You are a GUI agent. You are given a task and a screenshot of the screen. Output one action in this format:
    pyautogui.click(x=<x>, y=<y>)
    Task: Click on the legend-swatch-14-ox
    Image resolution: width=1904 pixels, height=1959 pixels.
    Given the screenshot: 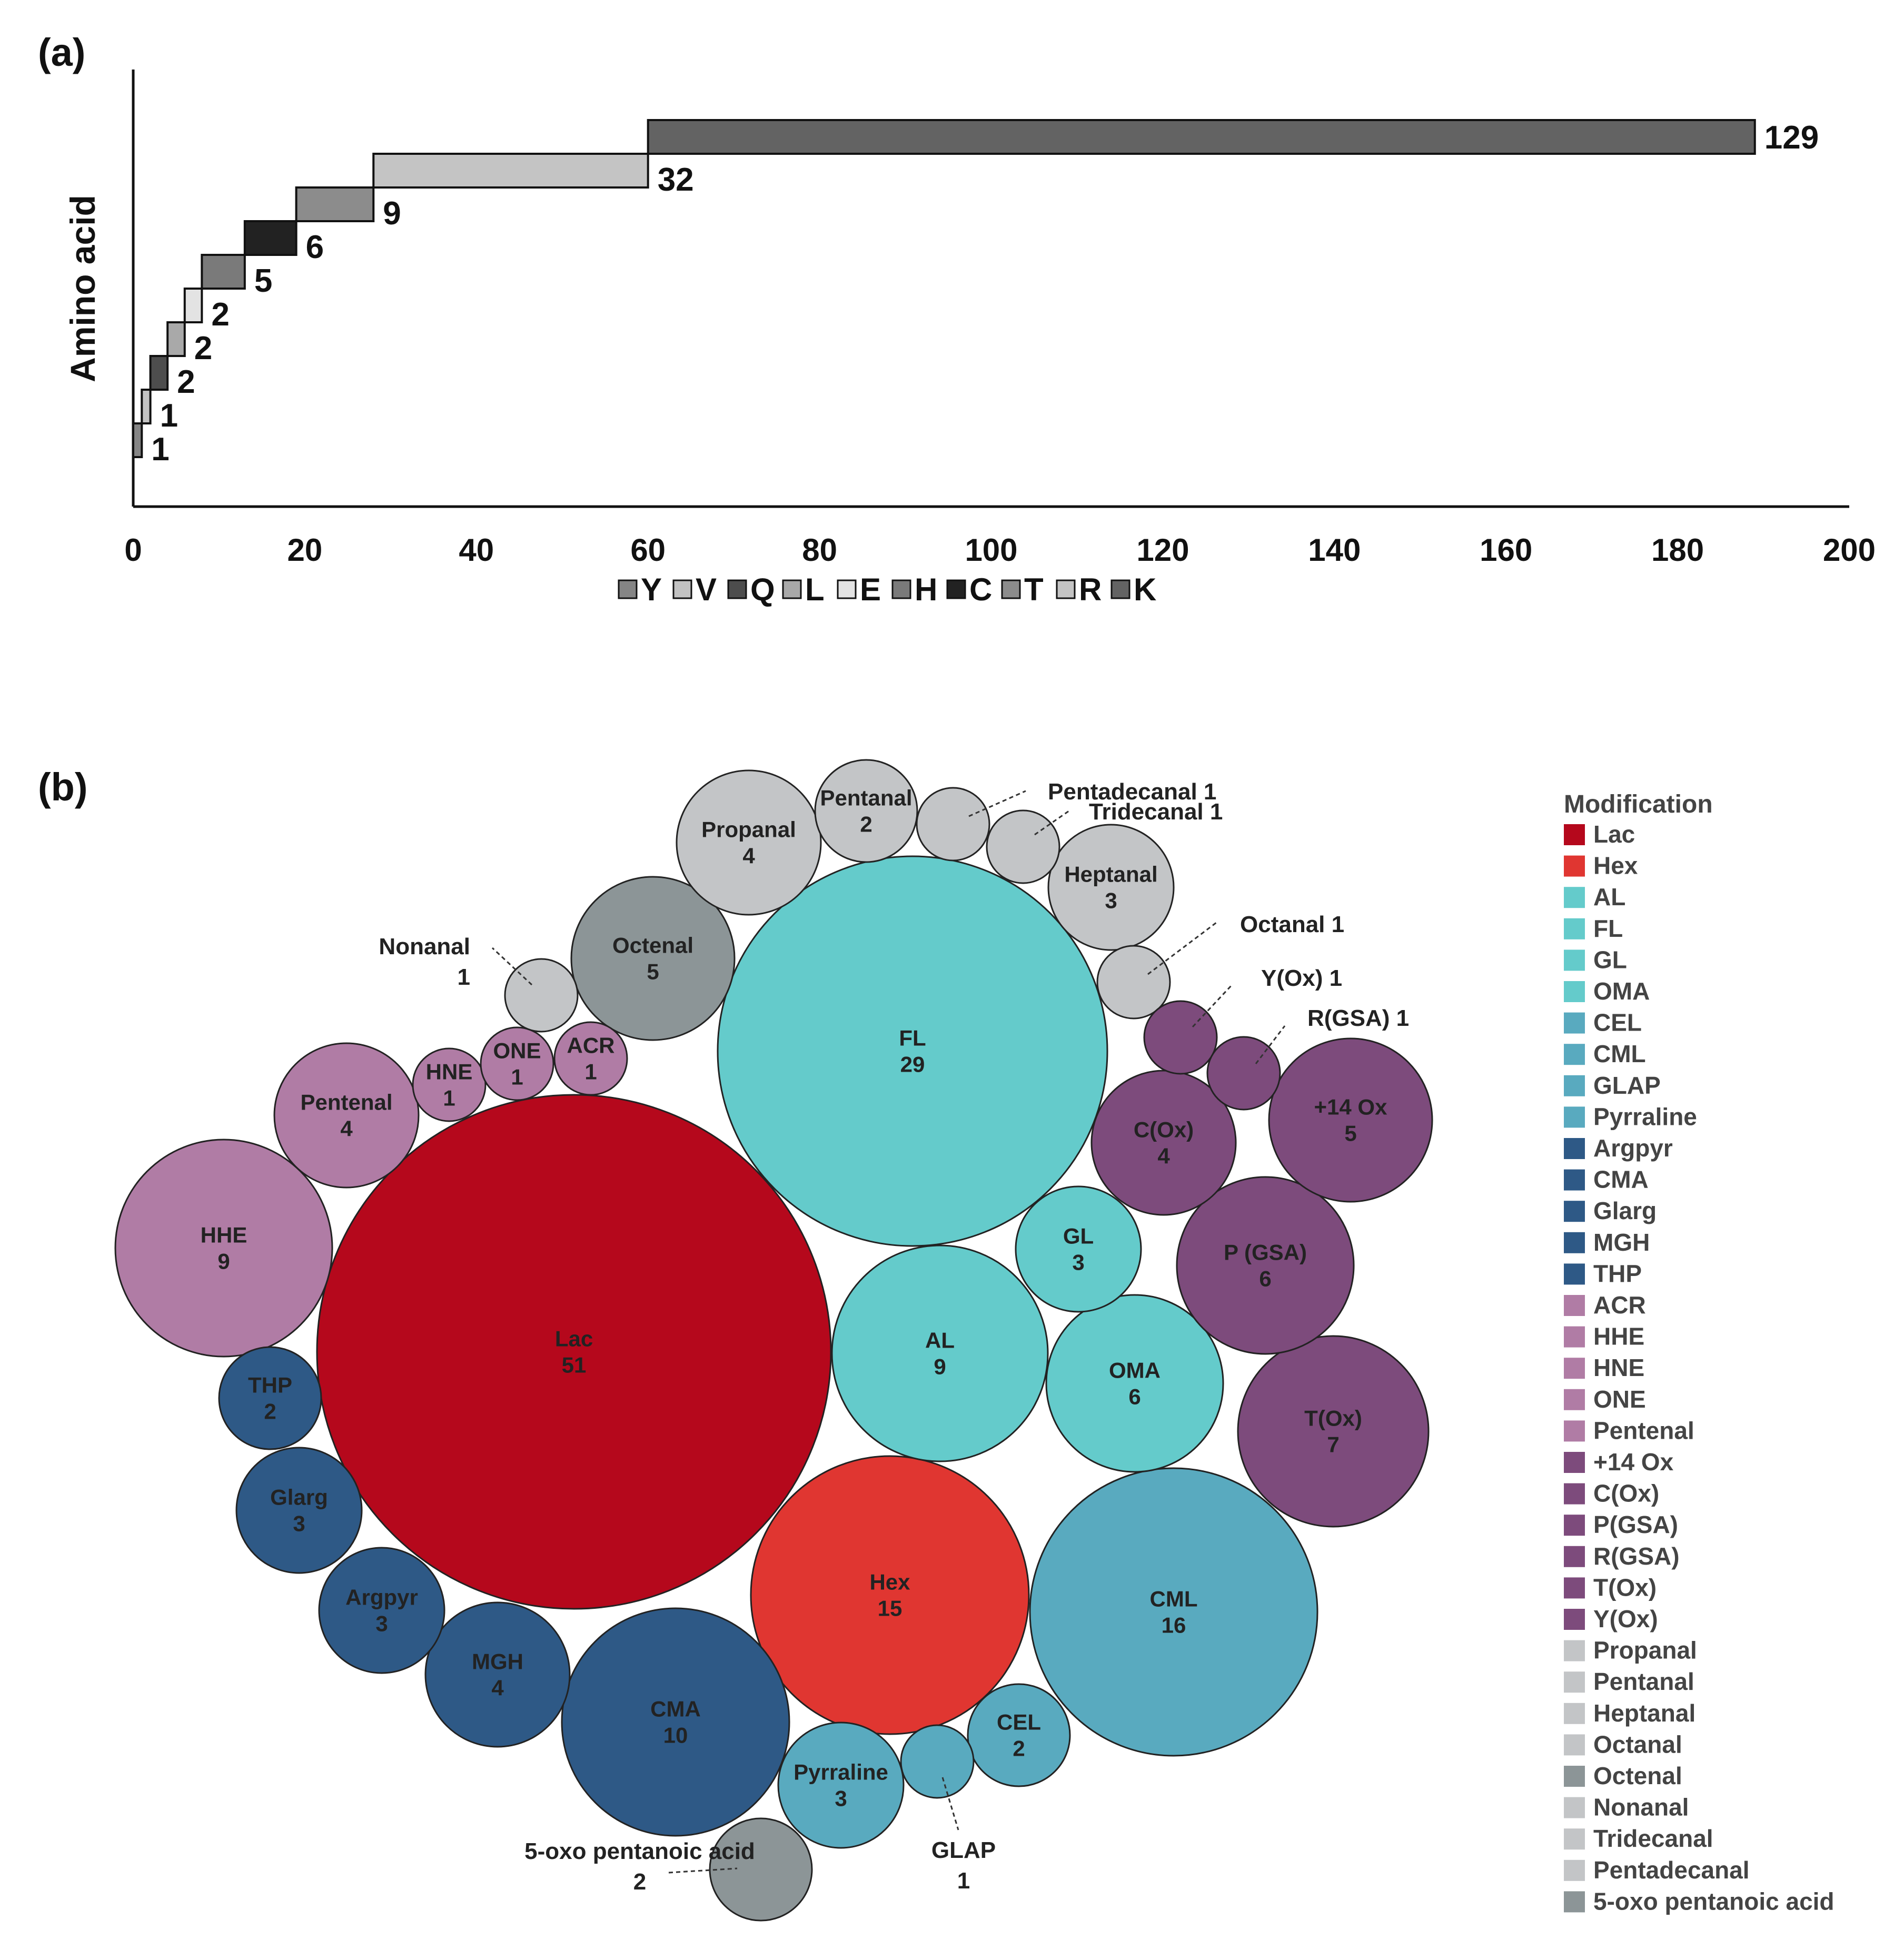 What is the action you would take?
    pyautogui.click(x=1575, y=1462)
    